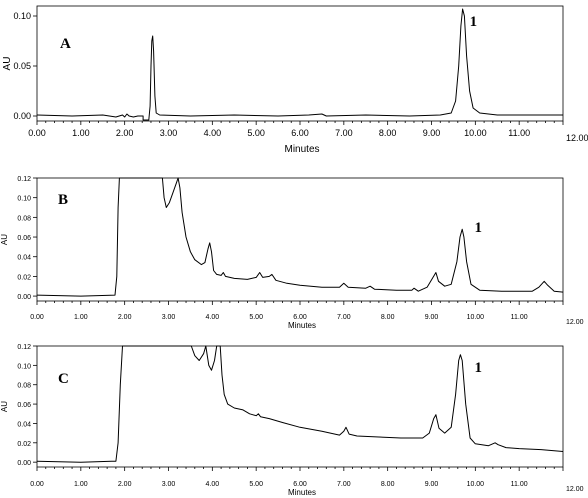 The height and width of the screenshot is (498, 588). Describe the element at coordinates (22, 66) in the screenshot. I see `y-tick-label: 0.05` at that location.